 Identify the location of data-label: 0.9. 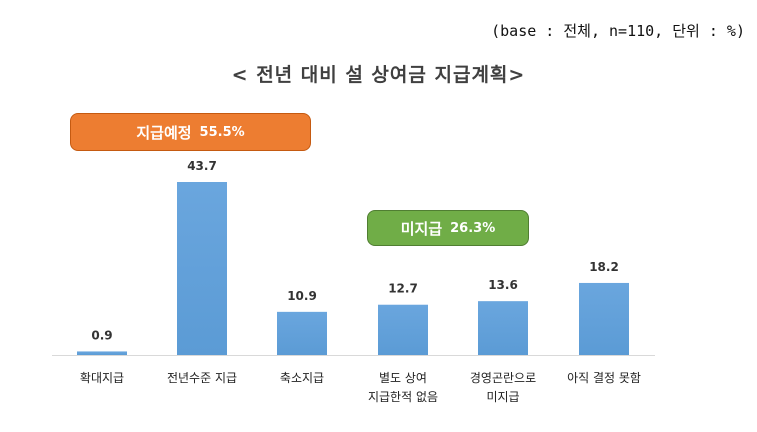
(101, 335).